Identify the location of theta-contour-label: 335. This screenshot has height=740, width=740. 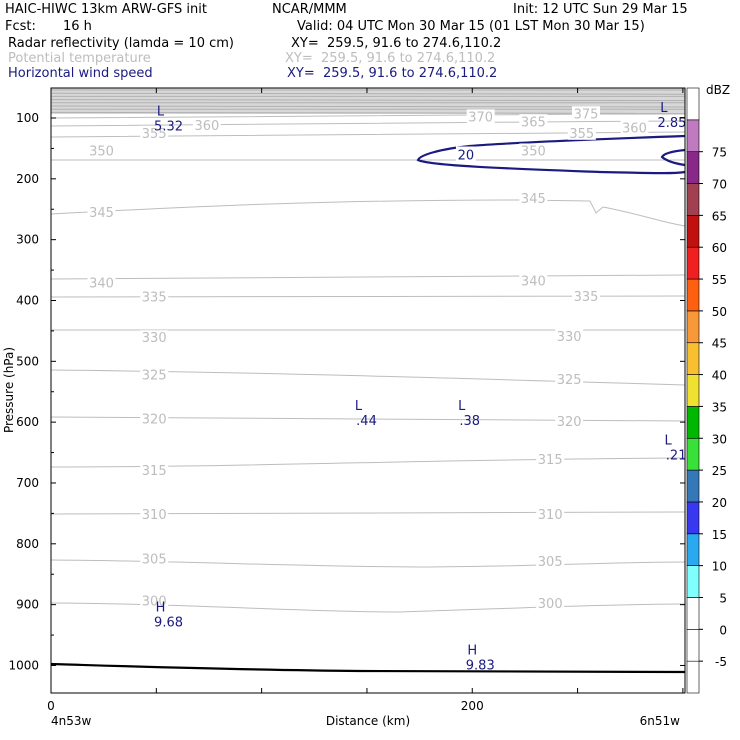
(154, 297).